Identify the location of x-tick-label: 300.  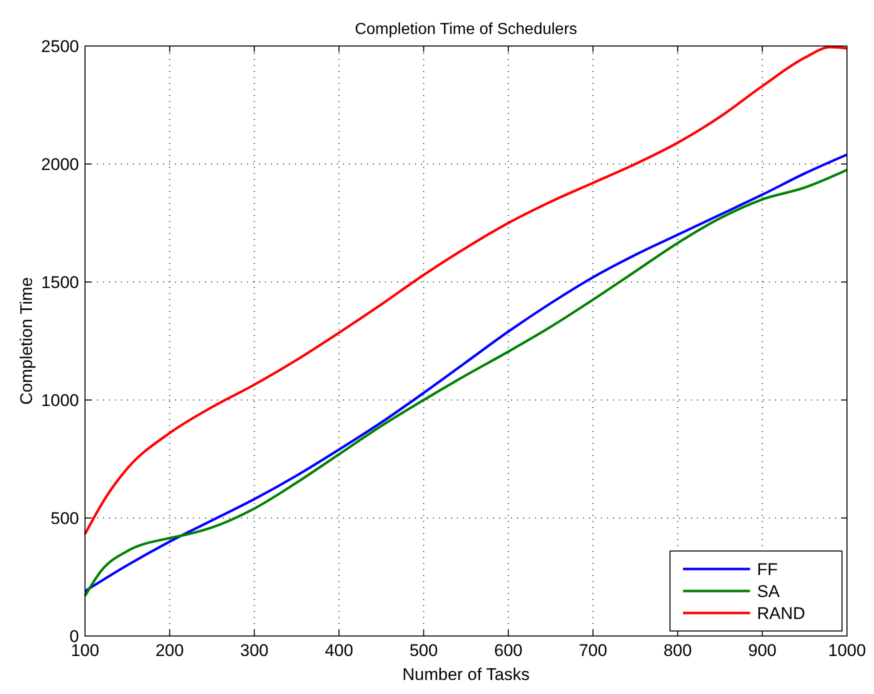
(254, 650).